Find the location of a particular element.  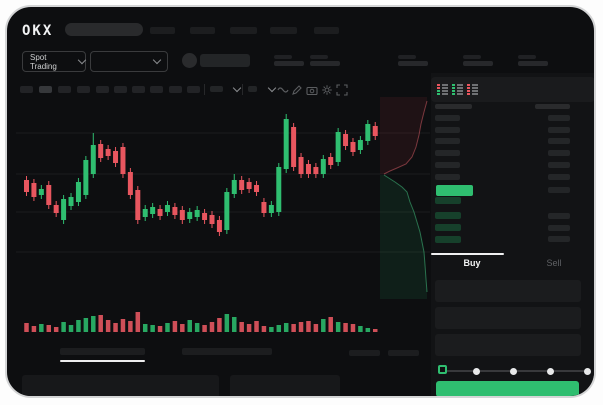

orderbook-header-amount is located at coordinates (552, 106).